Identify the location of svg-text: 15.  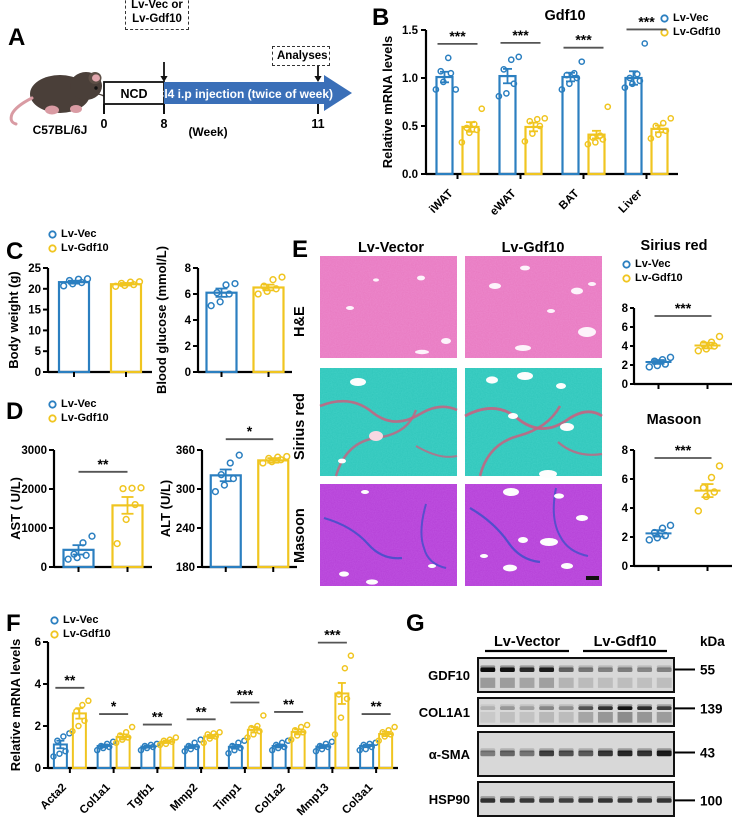
(34, 311).